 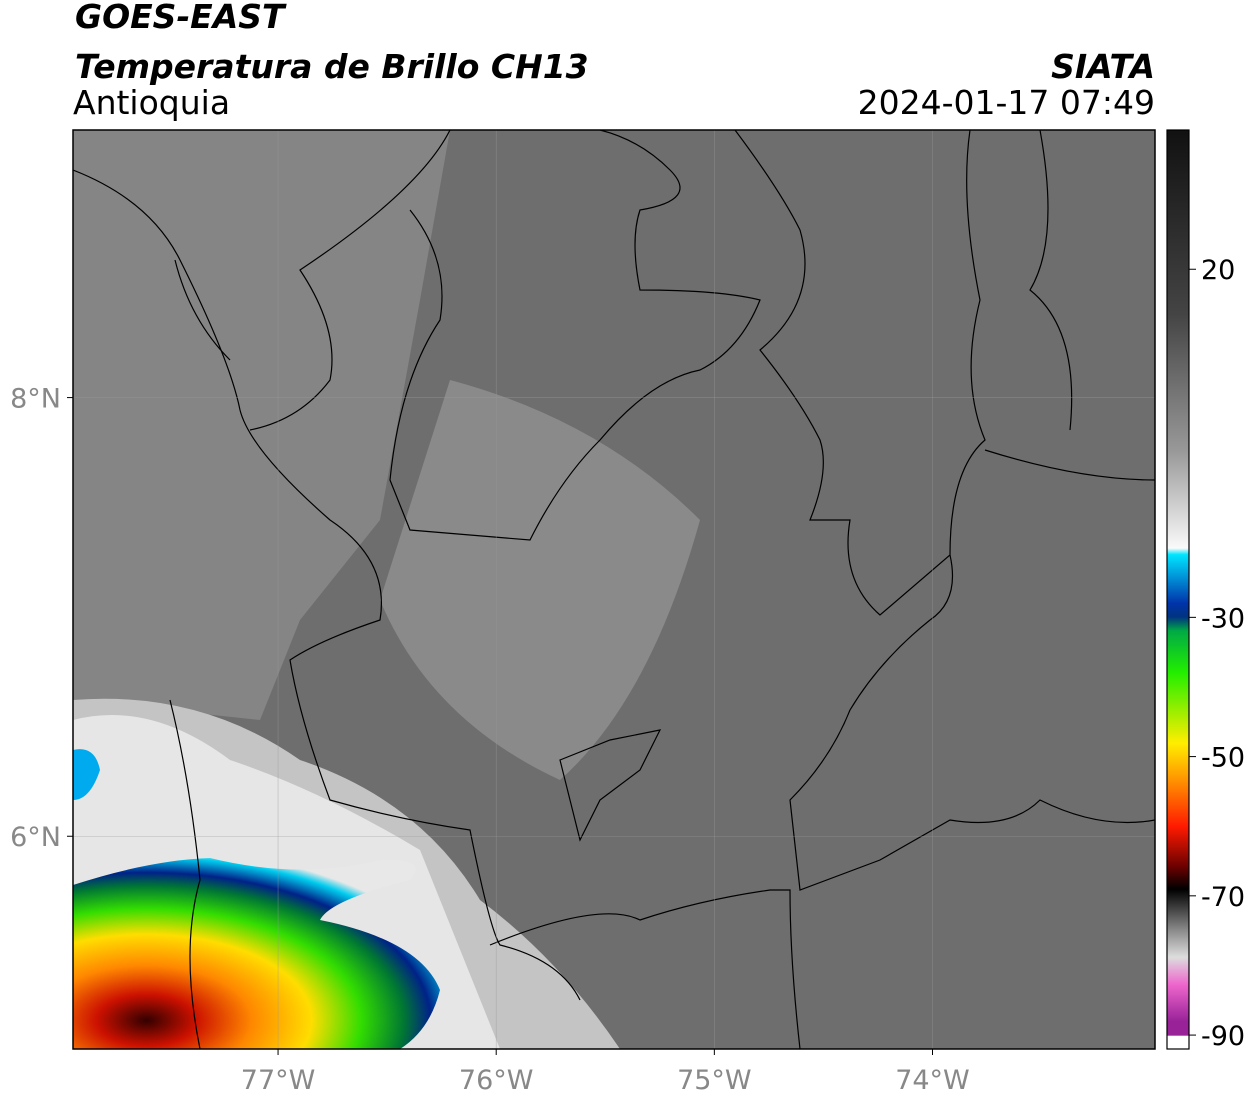 I want to click on subtitle: Temperatura de Brillo CH13, so click(x=332, y=66).